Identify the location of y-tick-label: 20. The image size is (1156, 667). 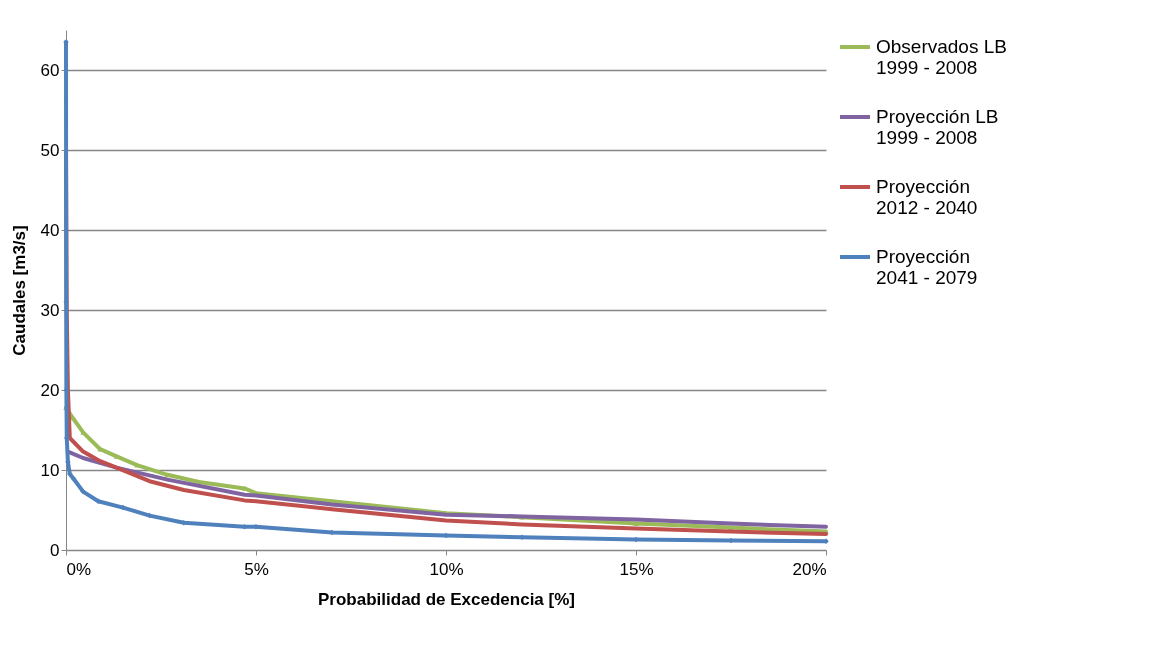
(50, 390).